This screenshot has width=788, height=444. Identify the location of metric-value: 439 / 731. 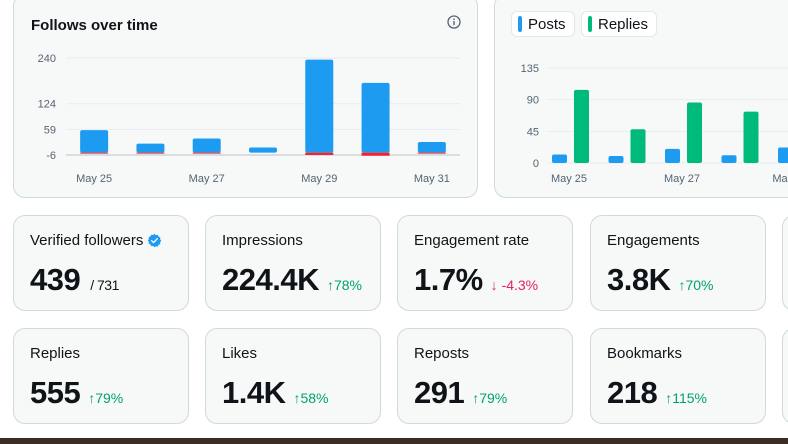
(74, 280).